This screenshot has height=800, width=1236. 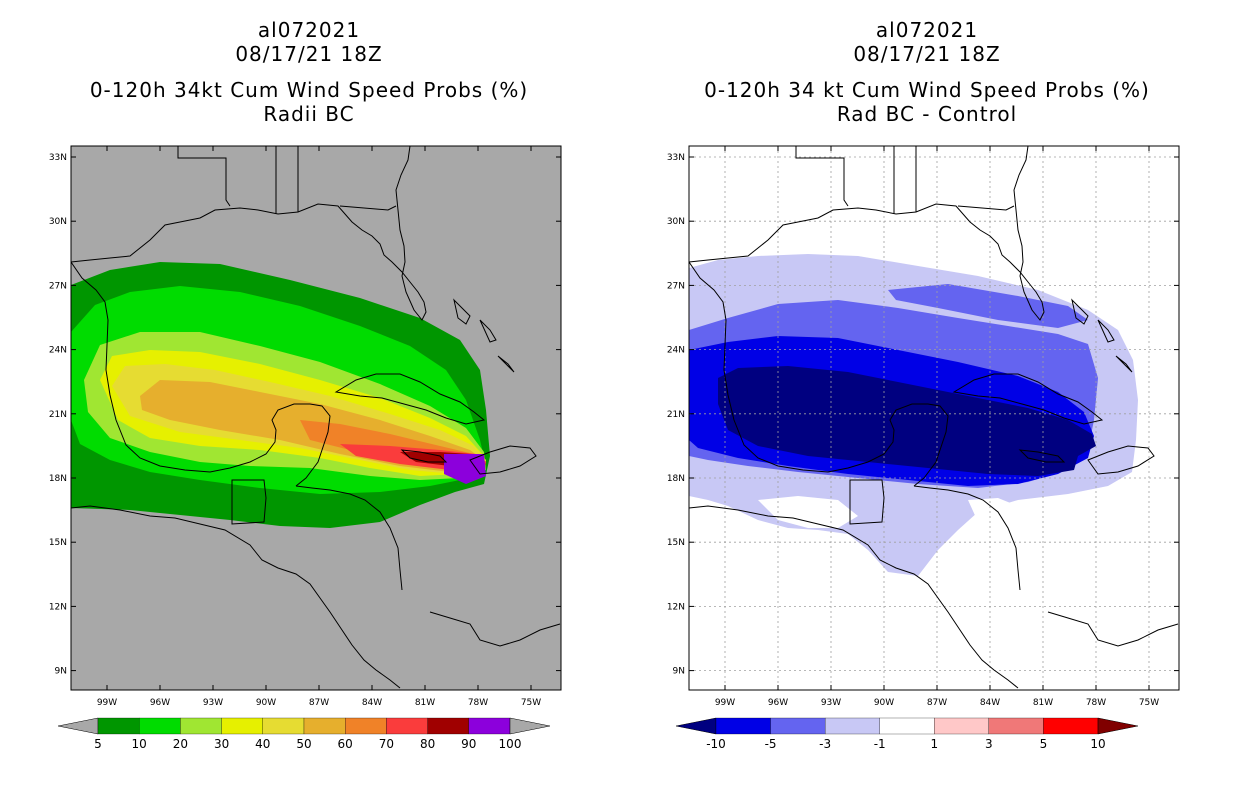 What do you see at coordinates (213, 703) in the screenshot?
I see `left-lon-label: 93W` at bounding box center [213, 703].